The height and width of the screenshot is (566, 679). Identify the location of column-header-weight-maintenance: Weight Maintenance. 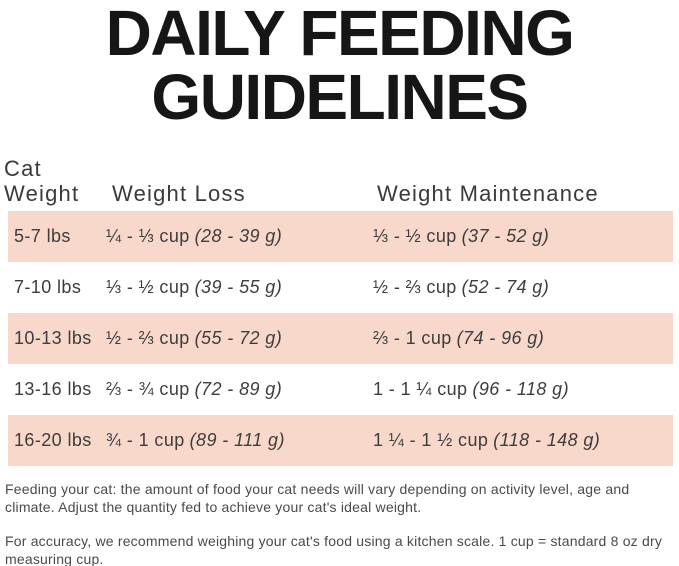
(488, 193).